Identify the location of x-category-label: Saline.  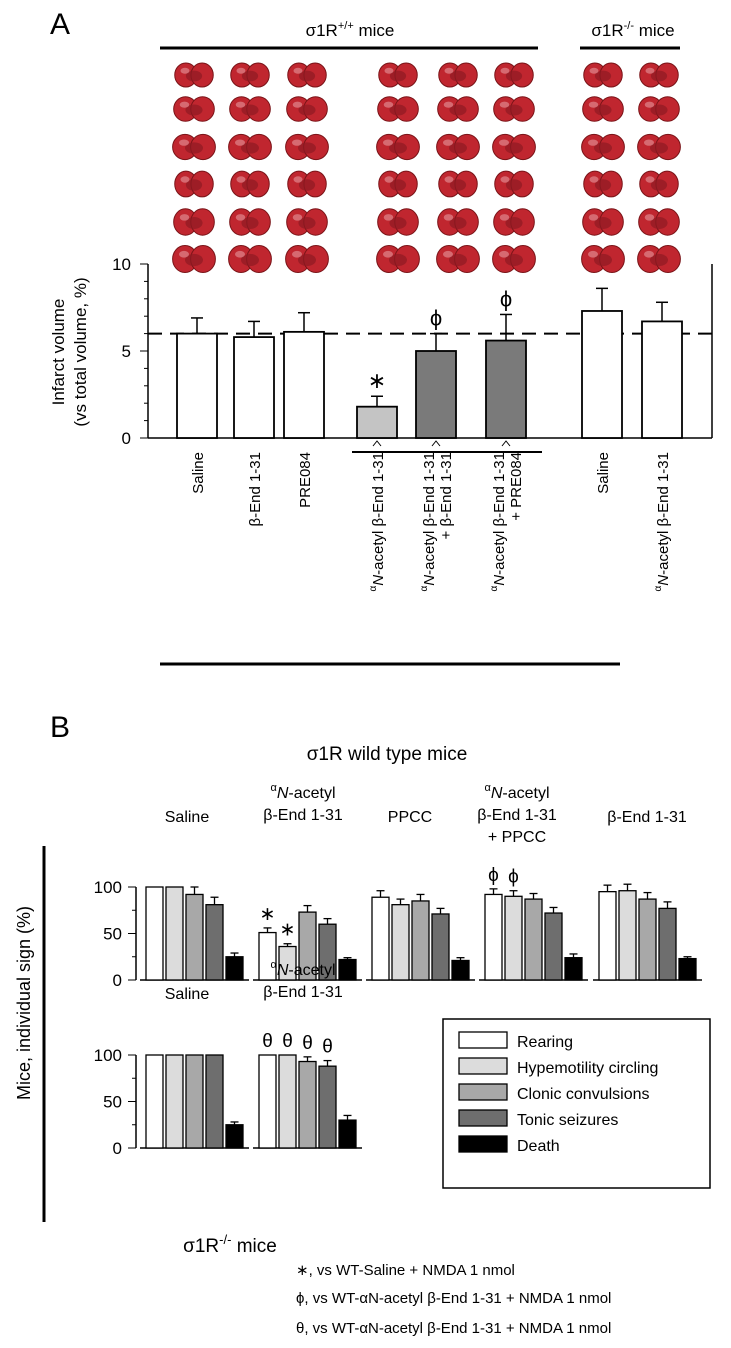
(198, 473).